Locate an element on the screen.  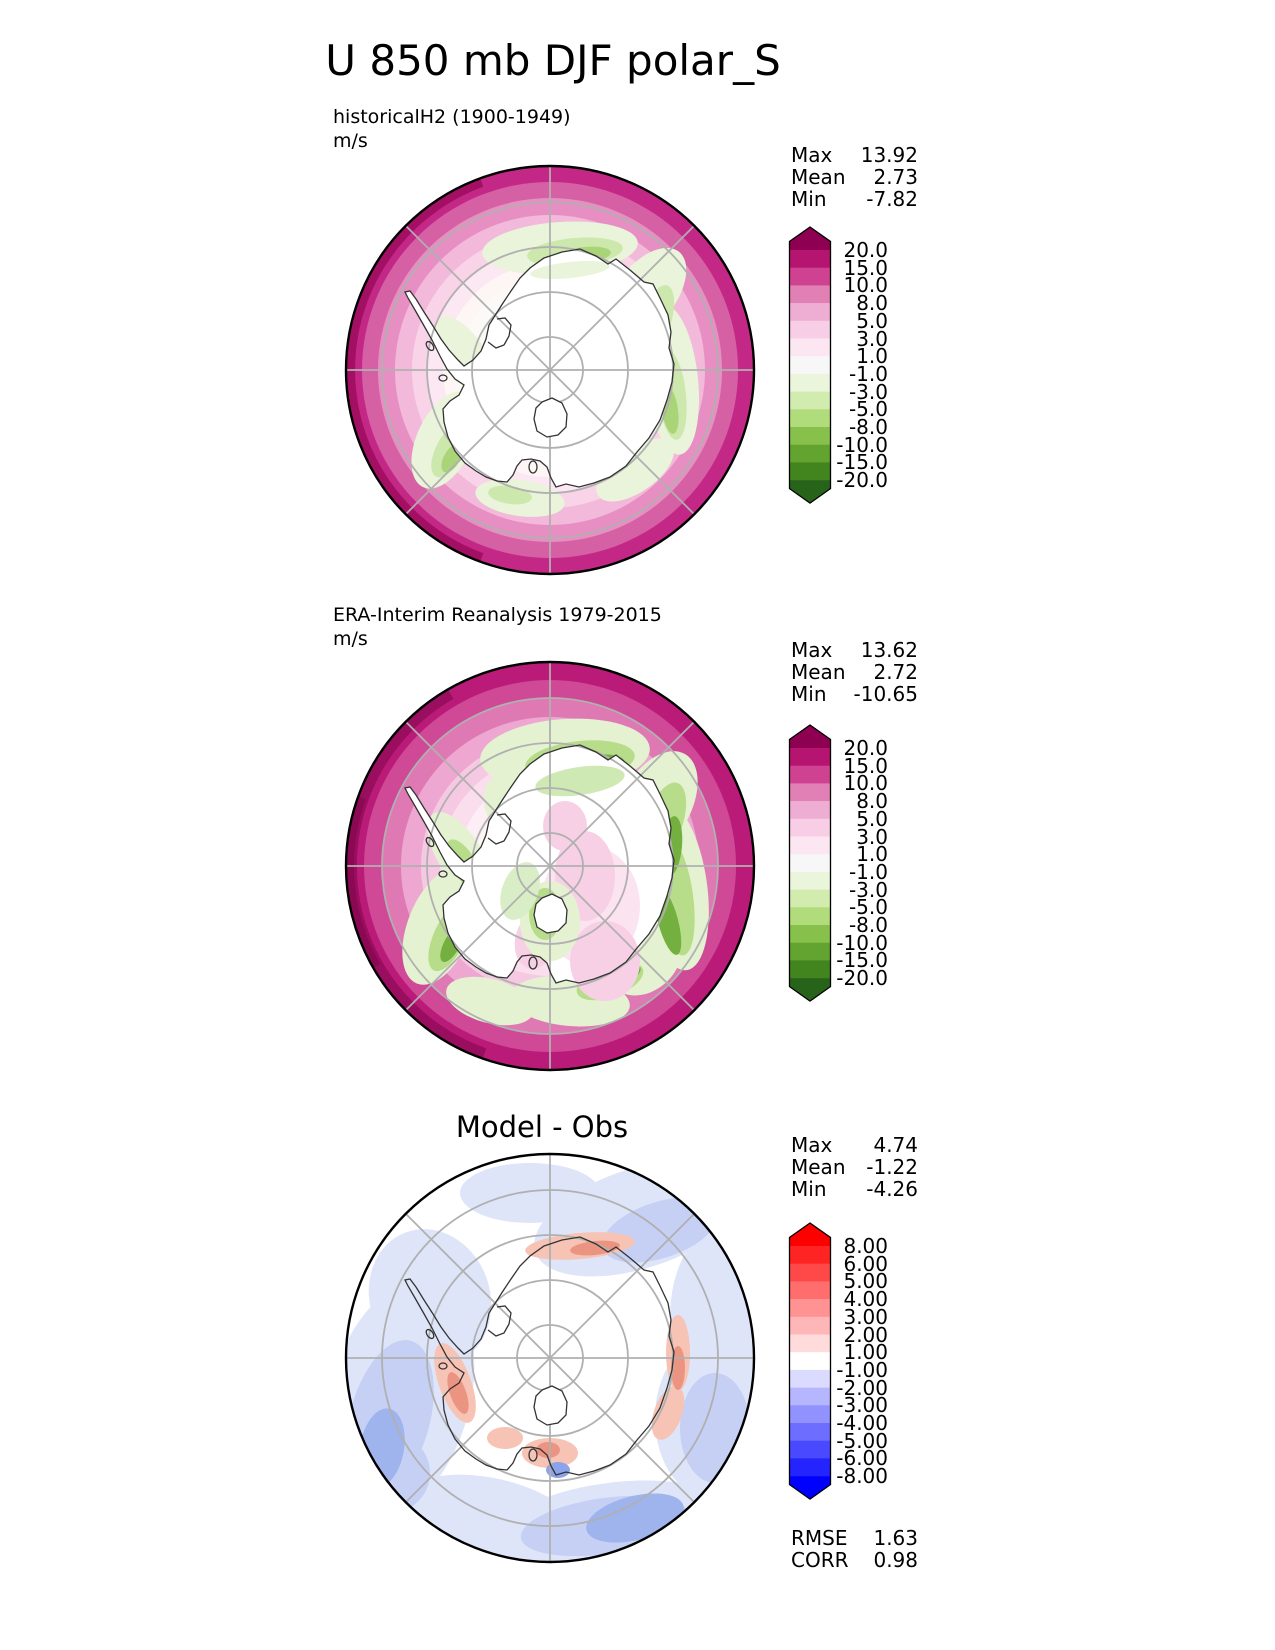
colorbar-tick: -4.00 is located at coordinates (862, 1423).